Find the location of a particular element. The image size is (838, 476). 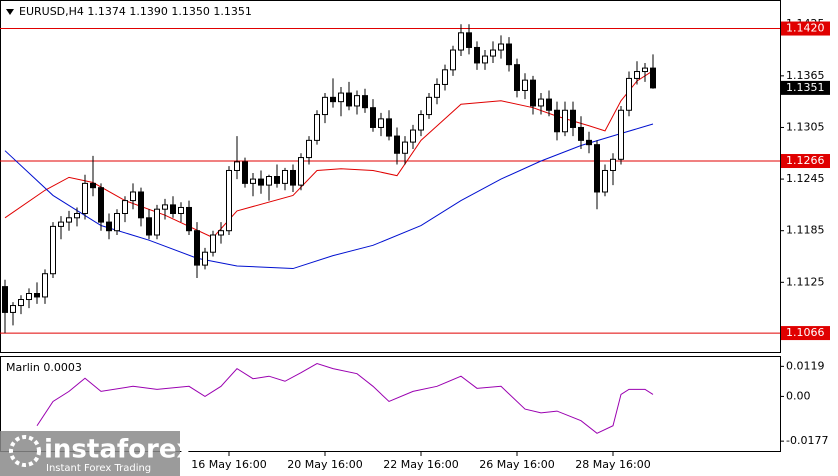

x-tick-label: 22 May 16:00 is located at coordinates (420, 464).